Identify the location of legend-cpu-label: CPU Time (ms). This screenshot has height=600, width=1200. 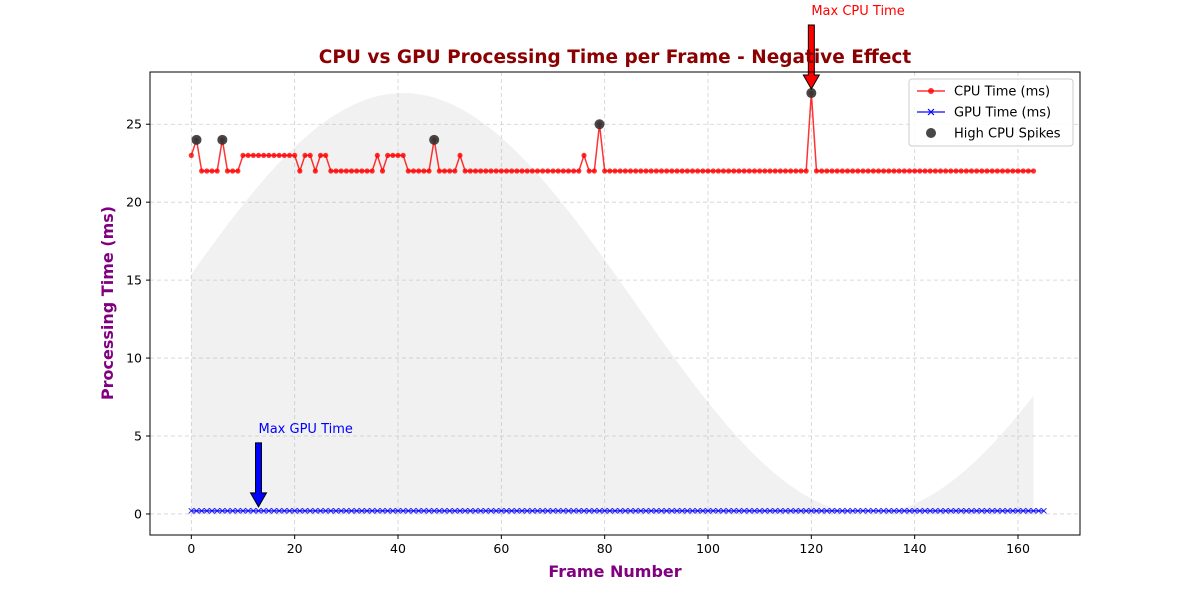
(1002, 92).